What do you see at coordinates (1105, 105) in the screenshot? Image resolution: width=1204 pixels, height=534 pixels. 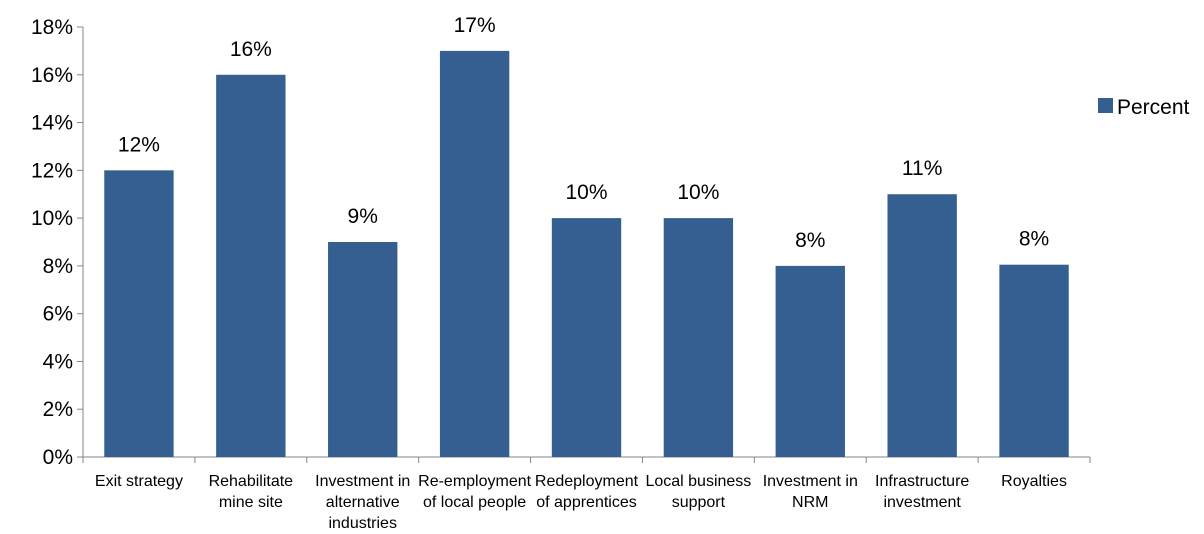 I see `legend-swatch-percent` at bounding box center [1105, 105].